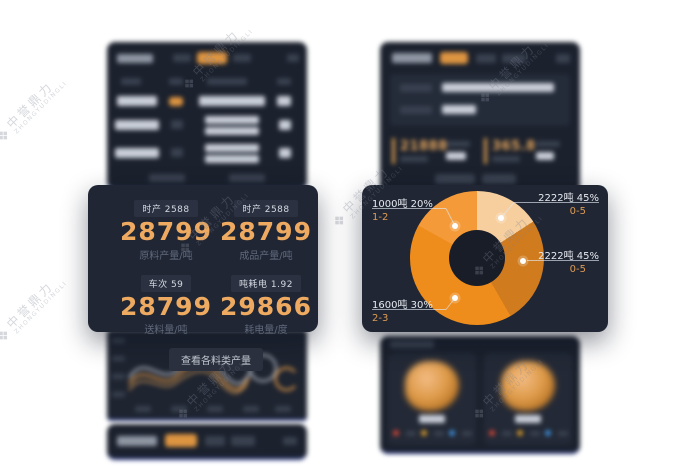 The image size is (700, 466). I want to click on callout-right: 2222吨 45%, so click(568, 256).